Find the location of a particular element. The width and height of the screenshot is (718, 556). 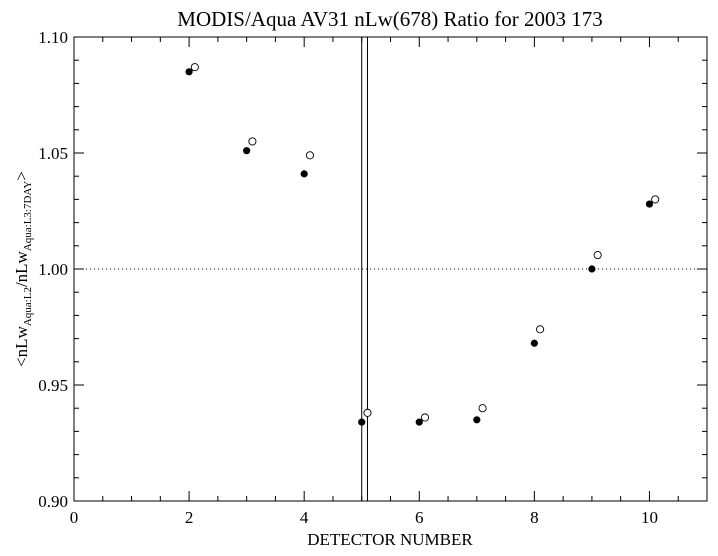

y-axis-label: <nLwAqua:L2/nLwAqua:L3:7DAY> is located at coordinates (23, 269).